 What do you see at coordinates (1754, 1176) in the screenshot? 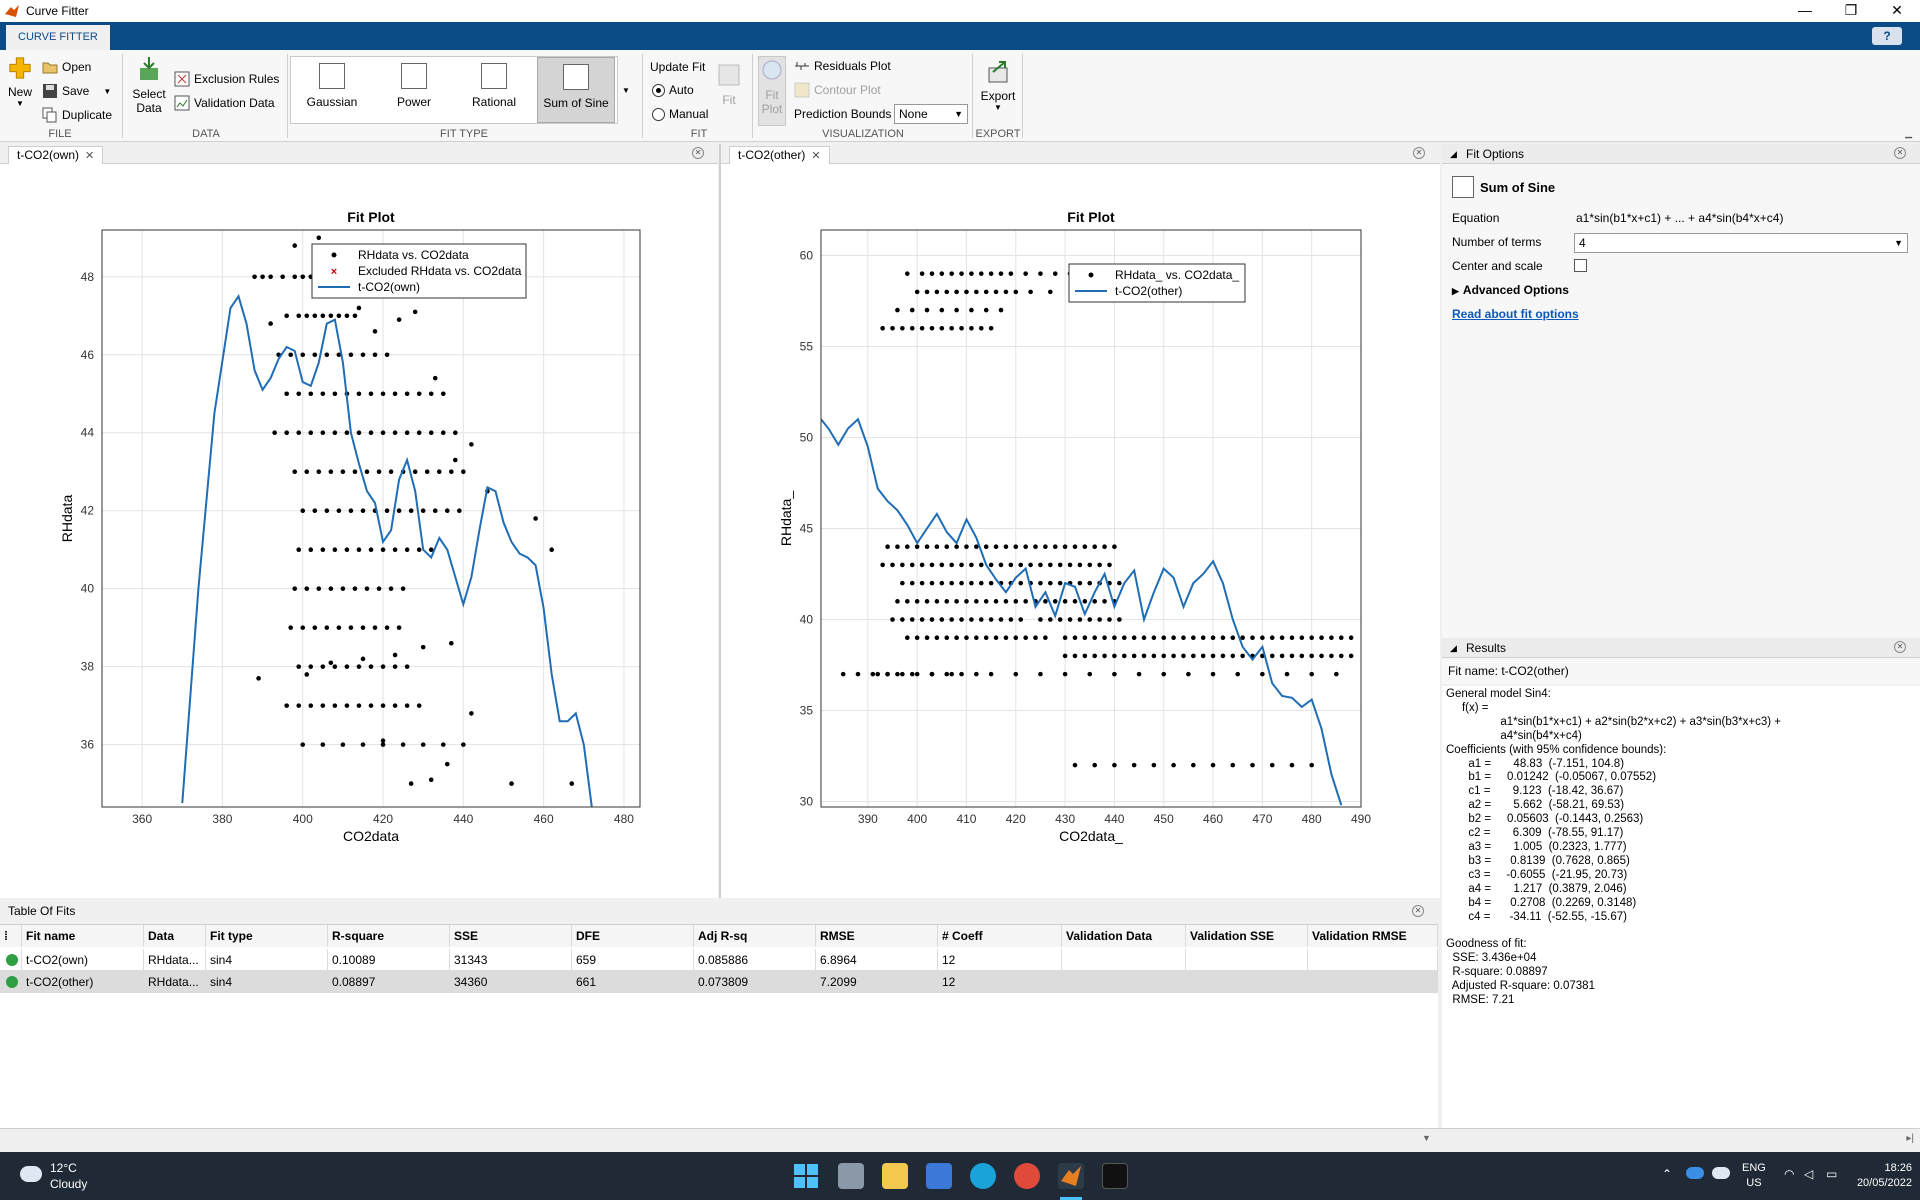
I see `language-indicator: ENG US` at bounding box center [1754, 1176].